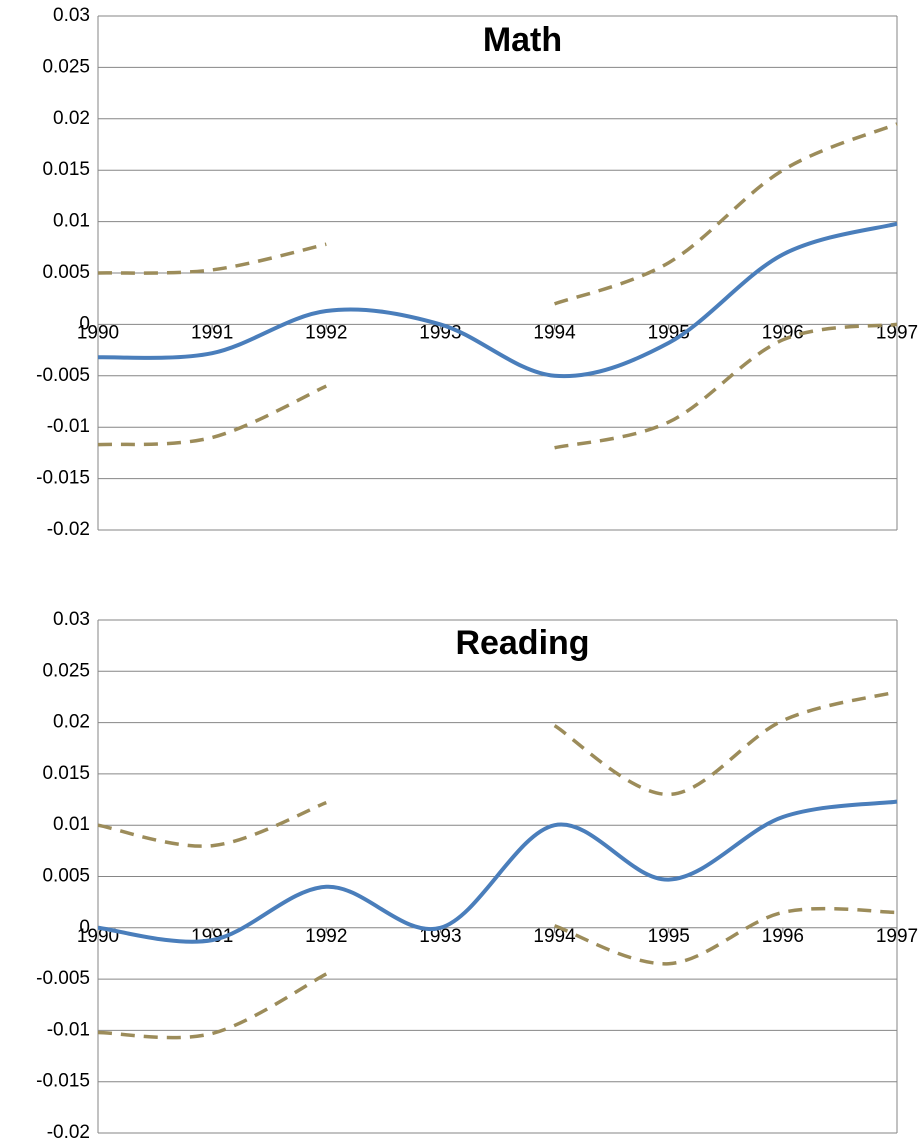 This screenshot has width=923, height=1144. What do you see at coordinates (98, 332) in the screenshot?
I see `x-tick-label: 1990` at bounding box center [98, 332].